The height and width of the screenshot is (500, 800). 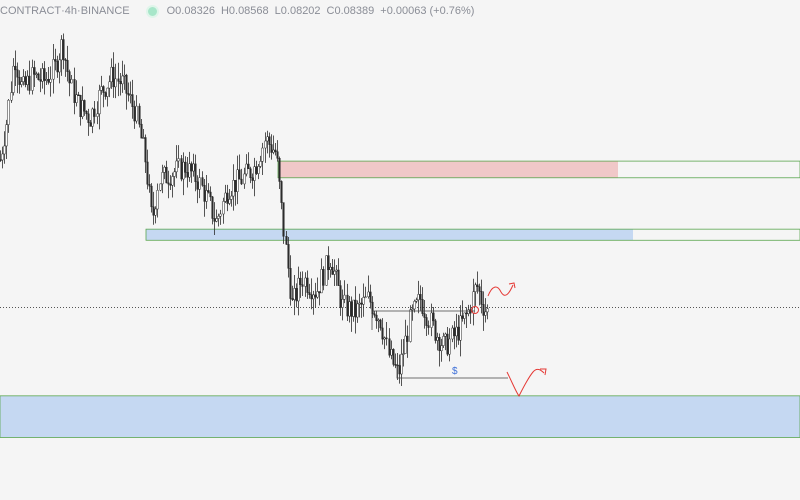 I want to click on symbol-name: CONTRACT, so click(x=31, y=11).